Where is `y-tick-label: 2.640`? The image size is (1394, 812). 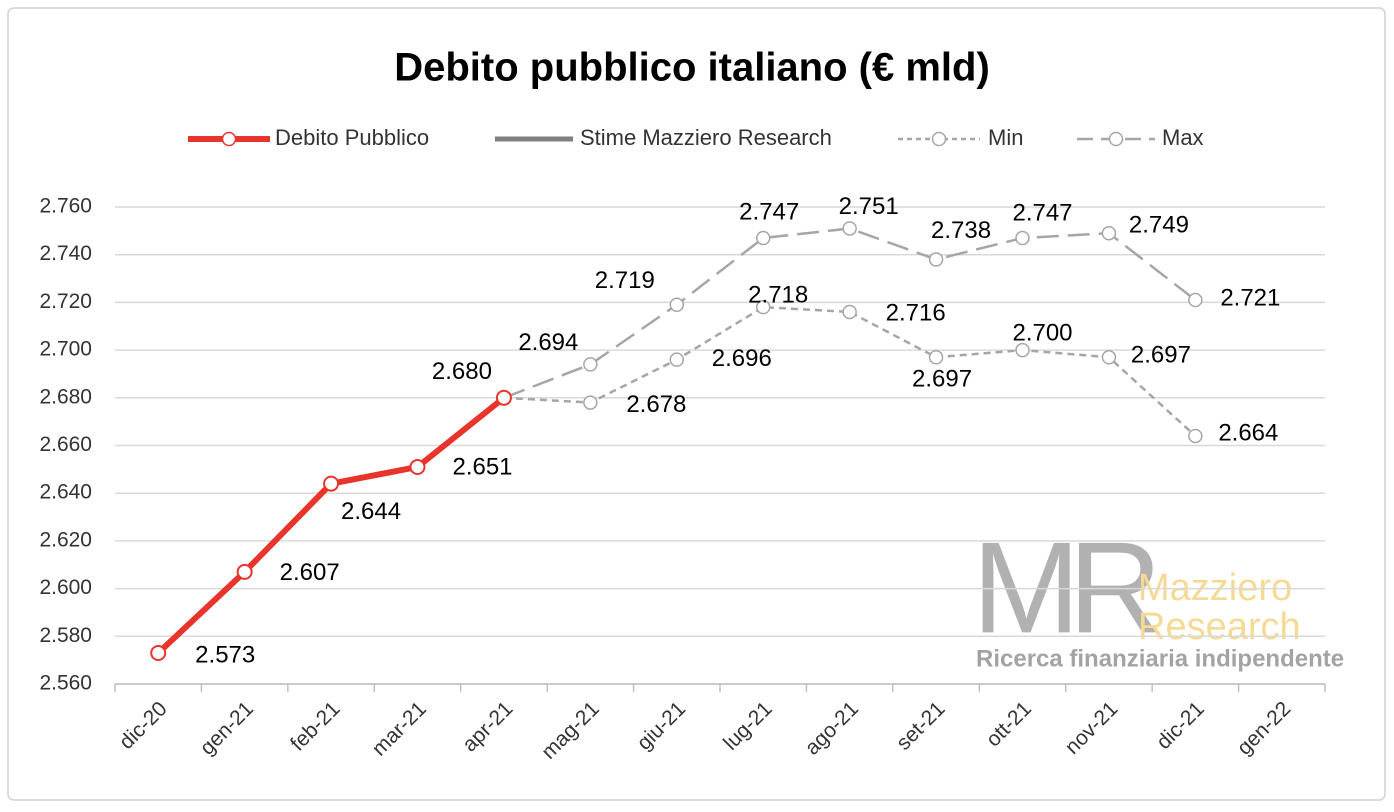 y-tick-label: 2.640 is located at coordinates (65, 492).